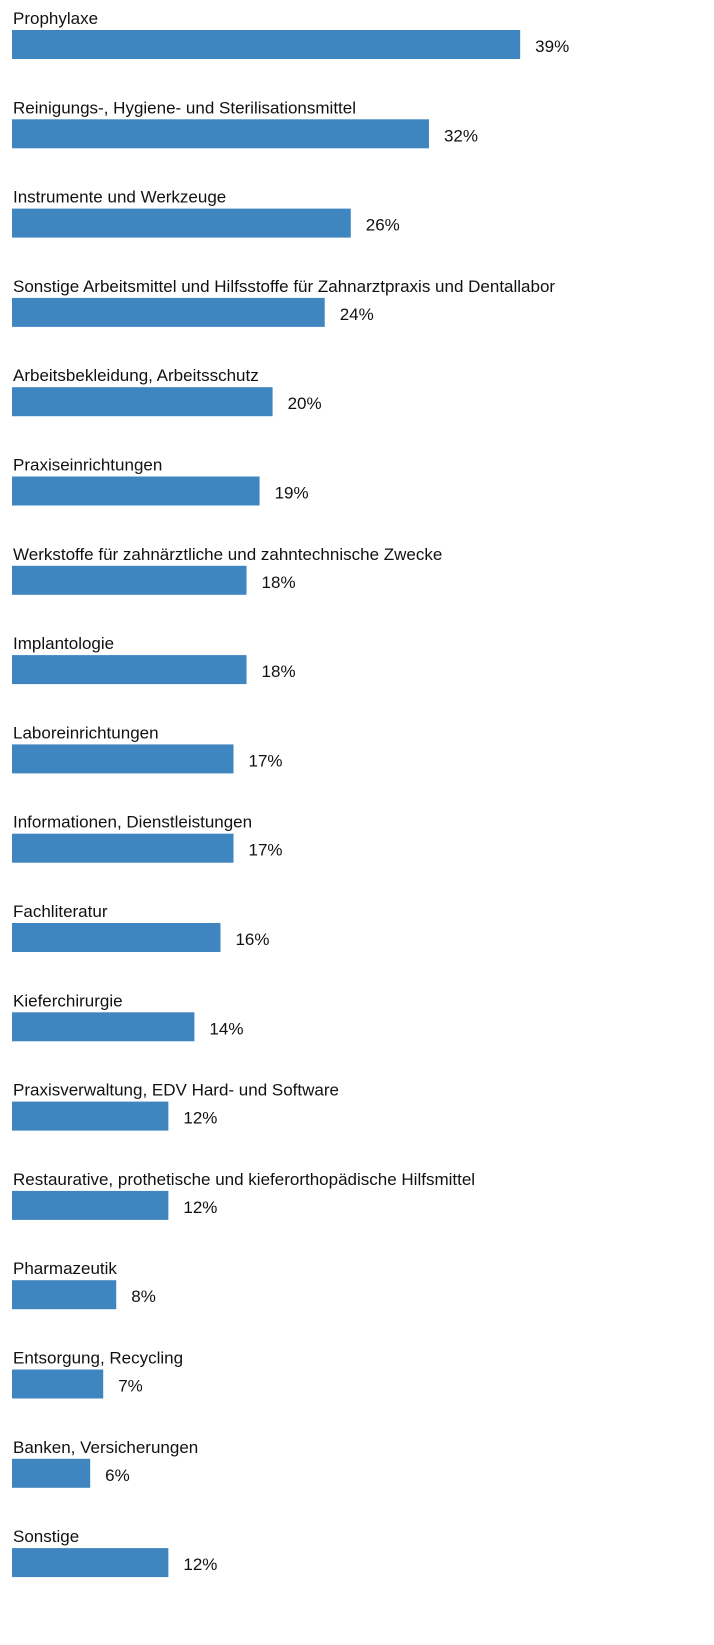 Image resolution: width=714 pixels, height=1645 pixels. Describe the element at coordinates (252, 939) in the screenshot. I see `value-label: 16%` at that location.